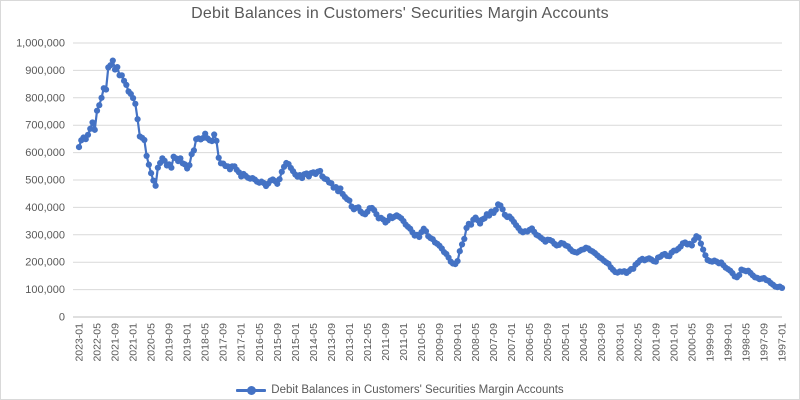 This screenshot has width=800, height=400. Describe the element at coordinates (710, 342) in the screenshot. I see `x-axis-tick-label: 1999-09` at that location.